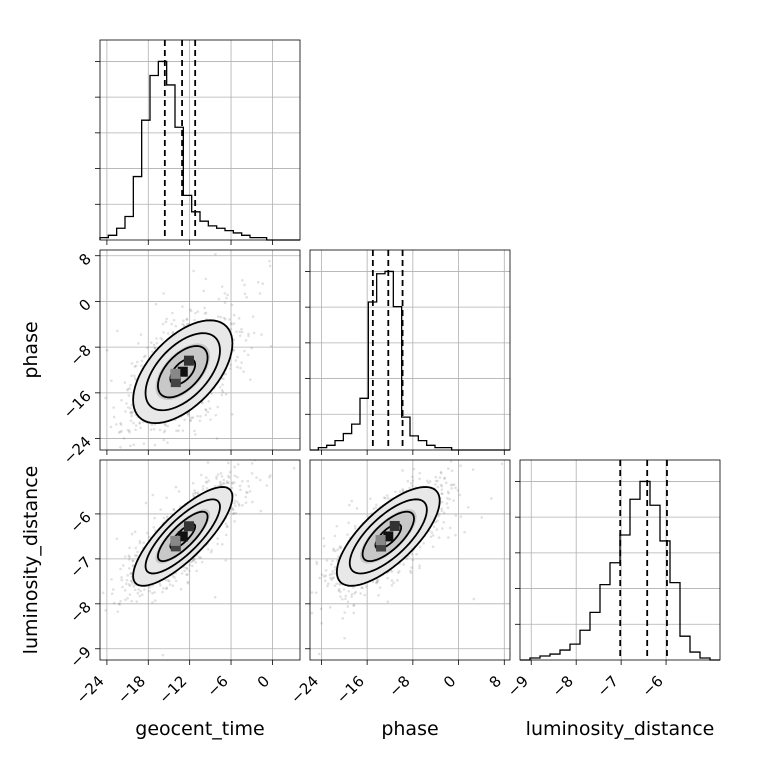  What do you see at coordinates (612, 579) in the screenshot?
I see `histogram-luminosity_distance: −9 −8 −7 −6` at bounding box center [612, 579].